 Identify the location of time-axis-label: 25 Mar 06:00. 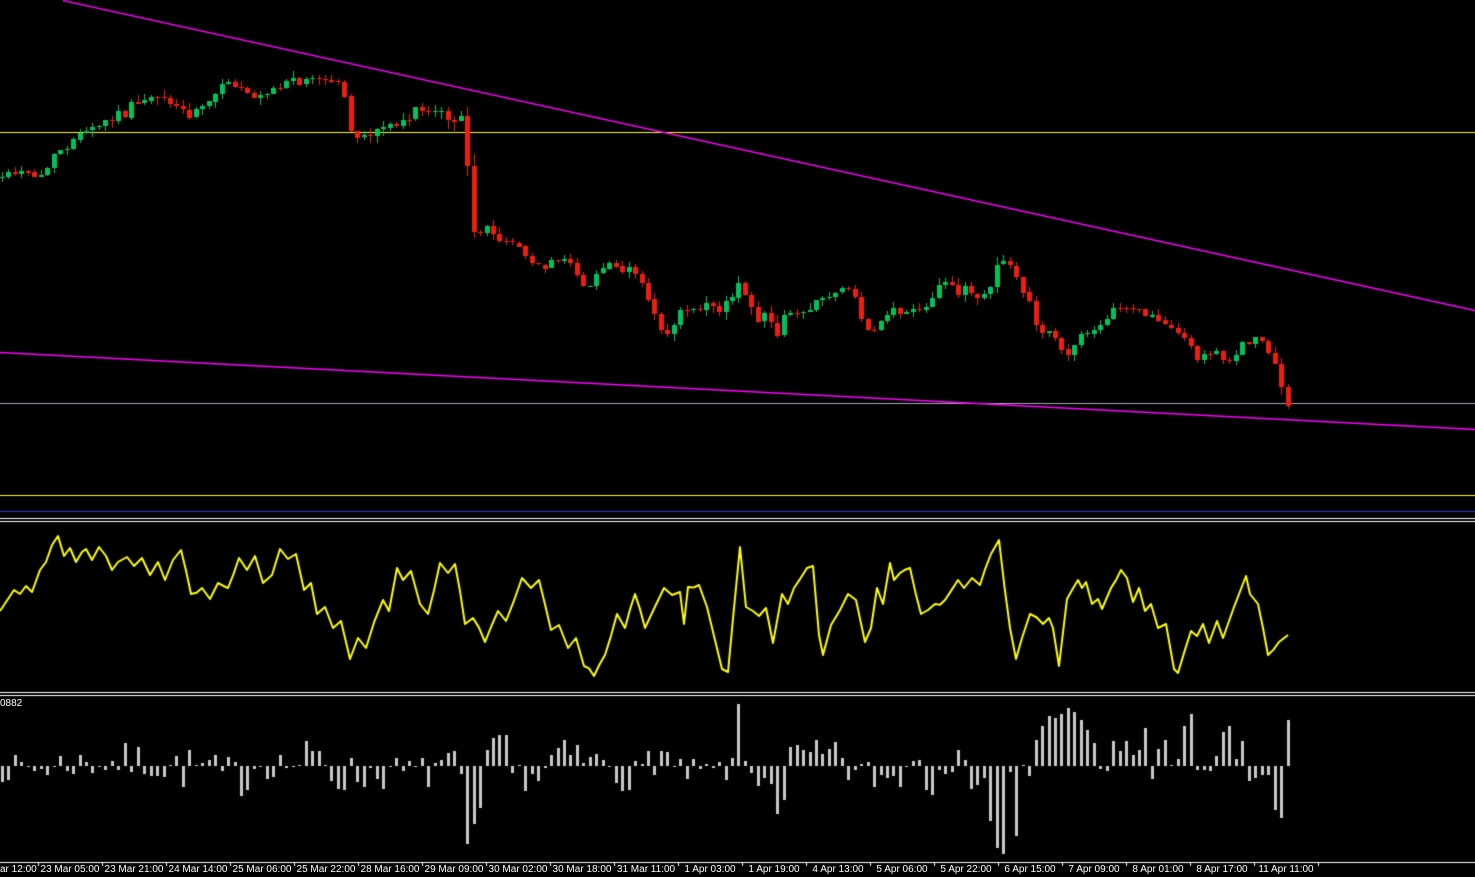
(262, 869).